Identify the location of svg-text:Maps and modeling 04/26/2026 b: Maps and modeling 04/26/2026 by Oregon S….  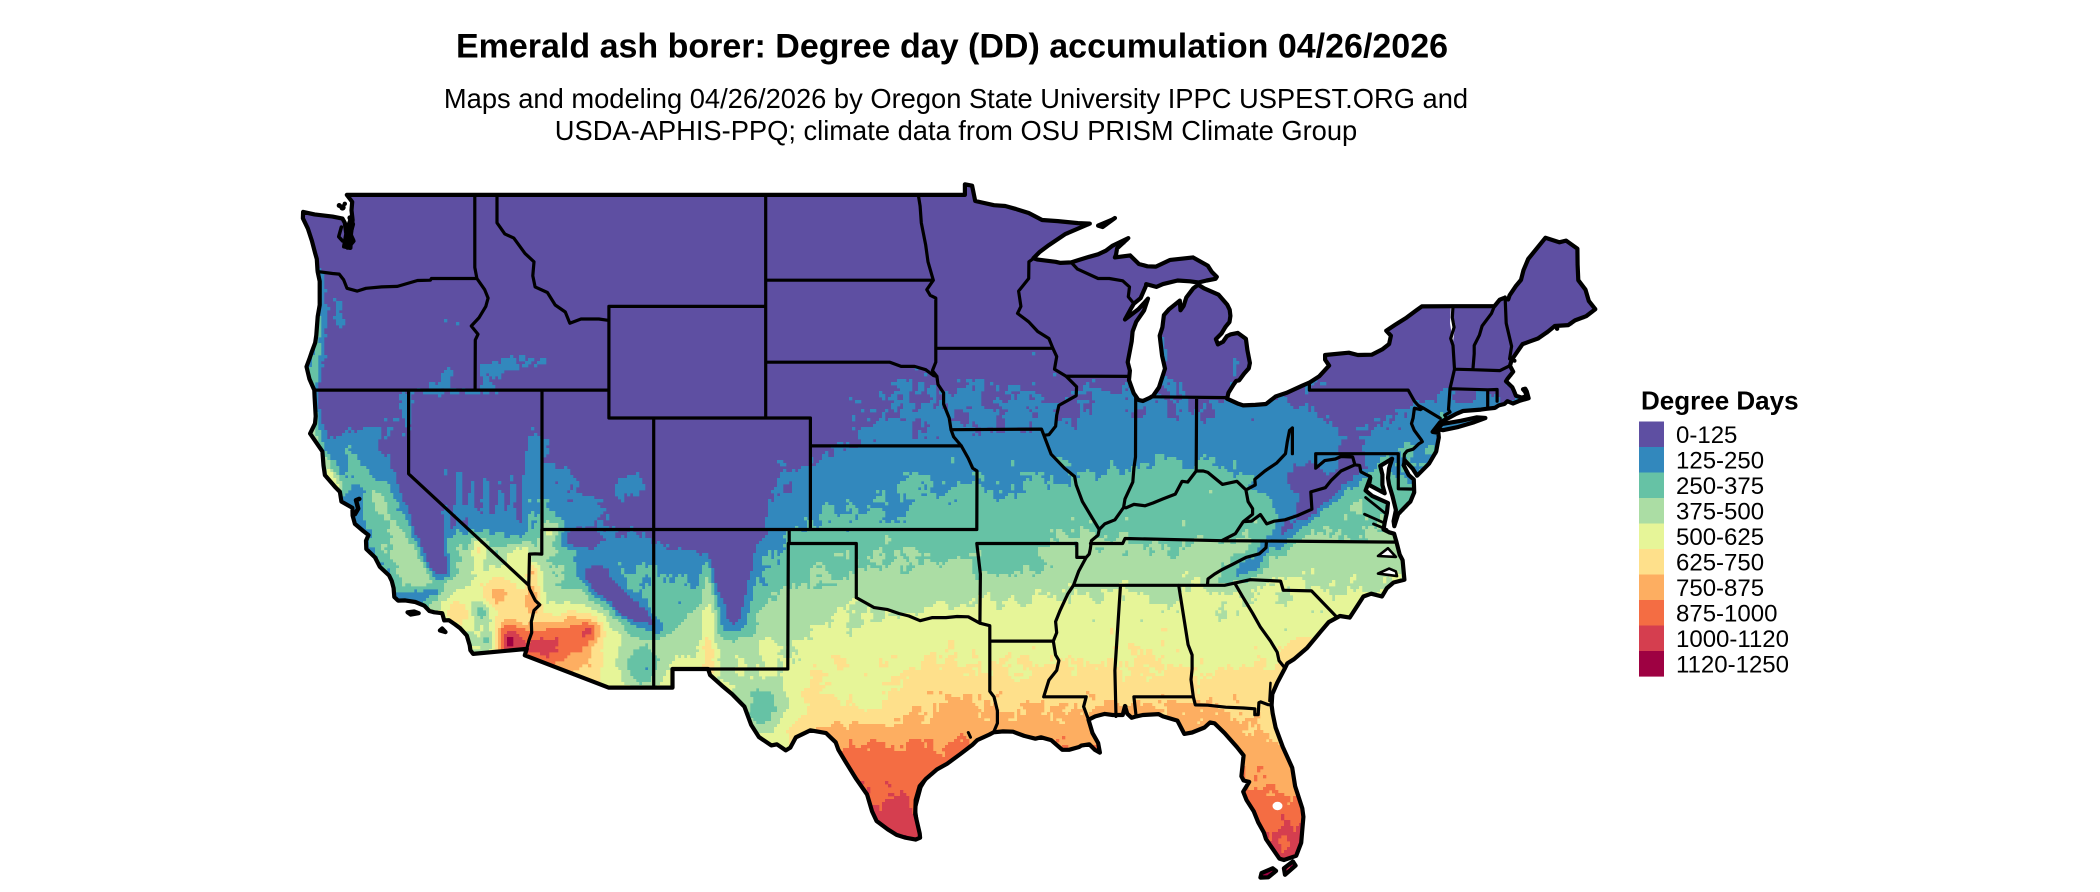
(956, 98).